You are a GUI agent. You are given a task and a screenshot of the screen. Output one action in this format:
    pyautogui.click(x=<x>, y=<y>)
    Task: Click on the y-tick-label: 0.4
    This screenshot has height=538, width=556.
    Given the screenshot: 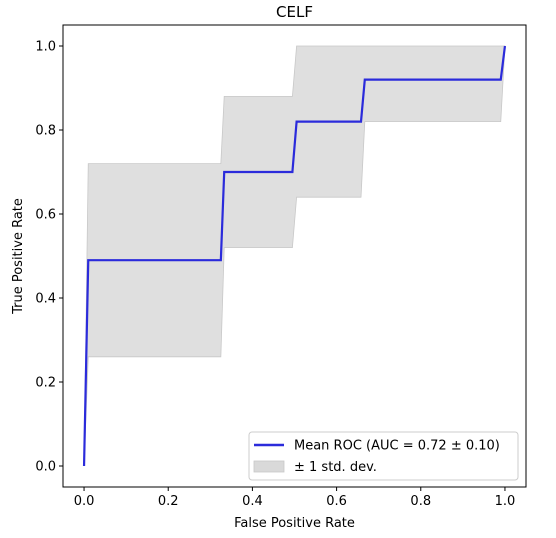 What is the action you would take?
    pyautogui.click(x=45, y=299)
    